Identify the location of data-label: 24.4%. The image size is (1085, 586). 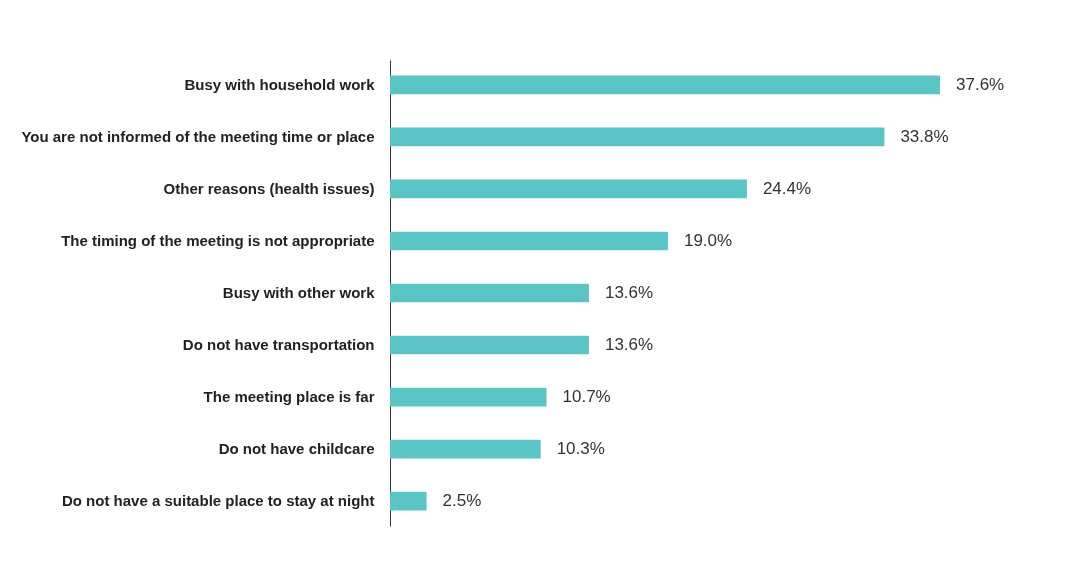
(787, 188).